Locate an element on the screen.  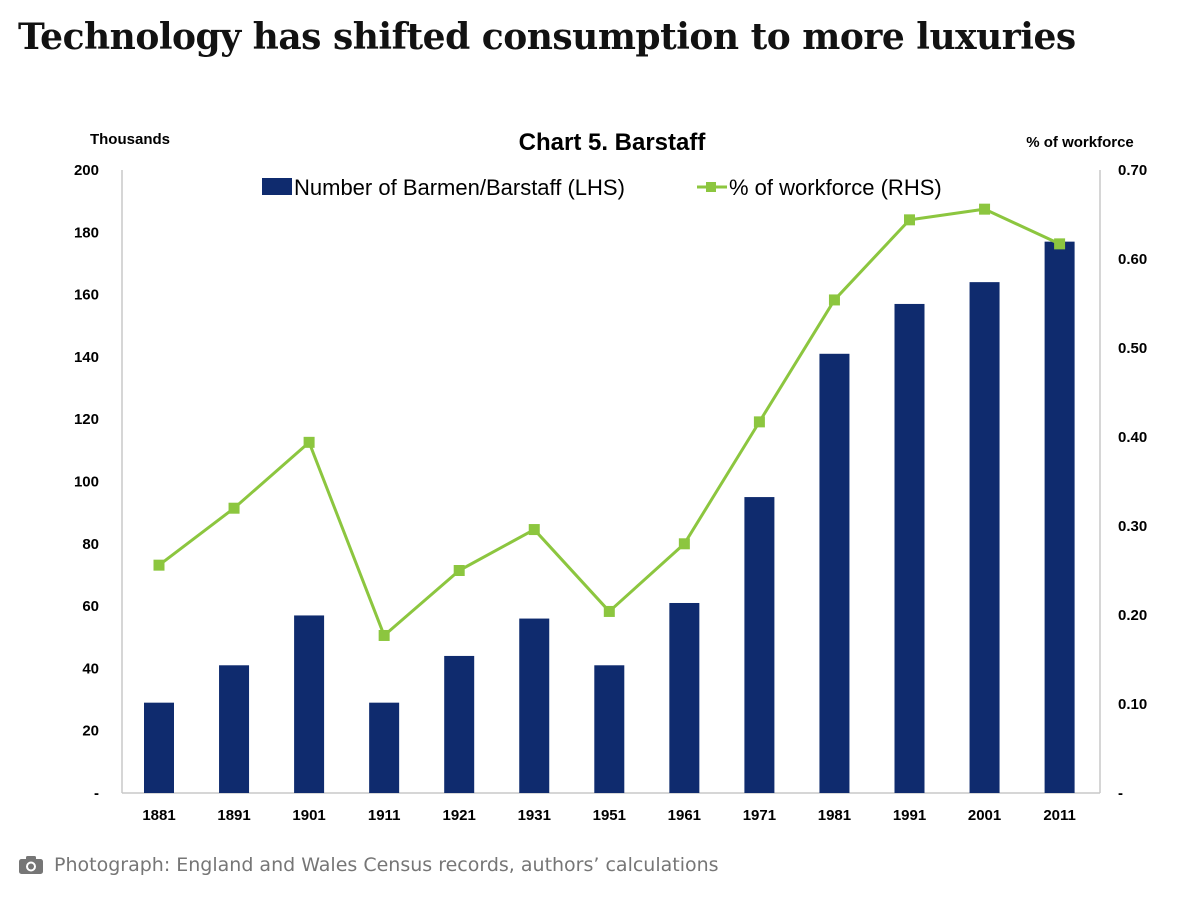
x-tick-label: 1971 is located at coordinates (759, 815).